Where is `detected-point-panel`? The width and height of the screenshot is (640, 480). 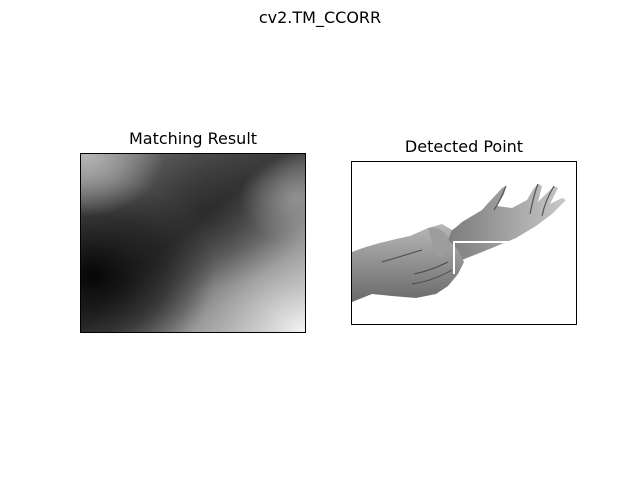
detected-point-panel is located at coordinates (464, 243).